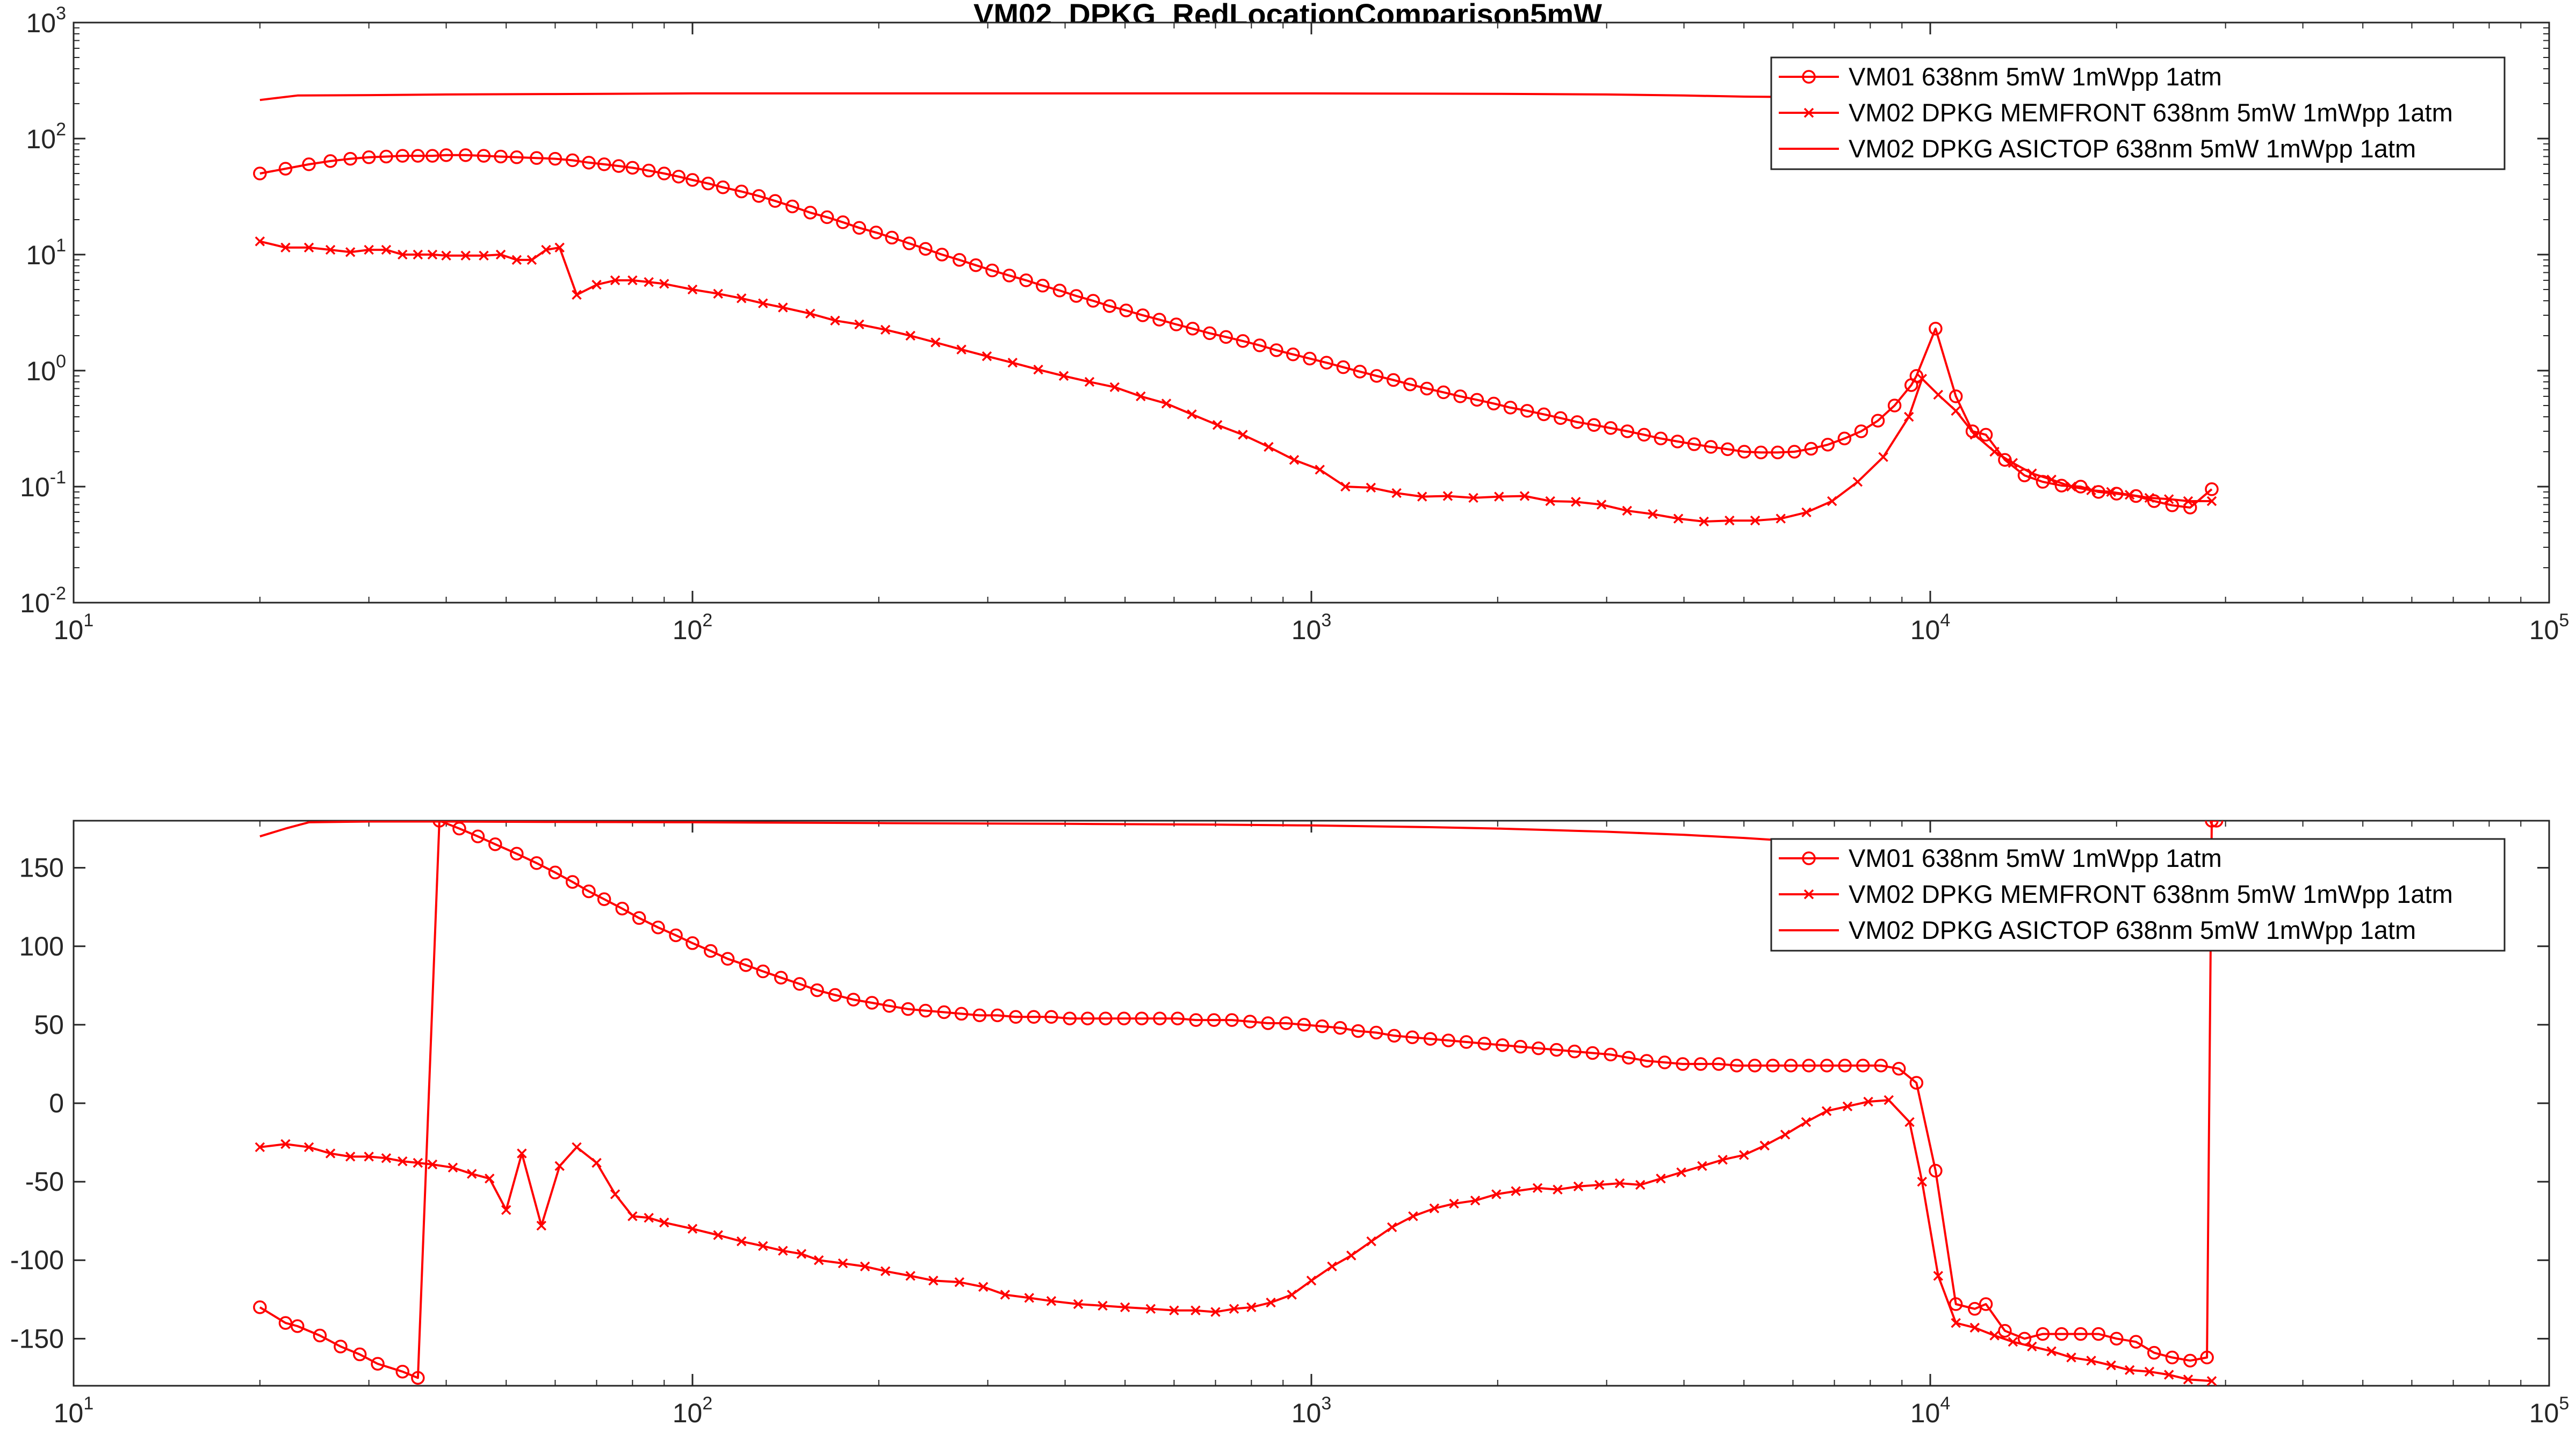 The image size is (2576, 1440). What do you see at coordinates (1945, 620) in the screenshot?
I see `x-tick-exponent: 4` at bounding box center [1945, 620].